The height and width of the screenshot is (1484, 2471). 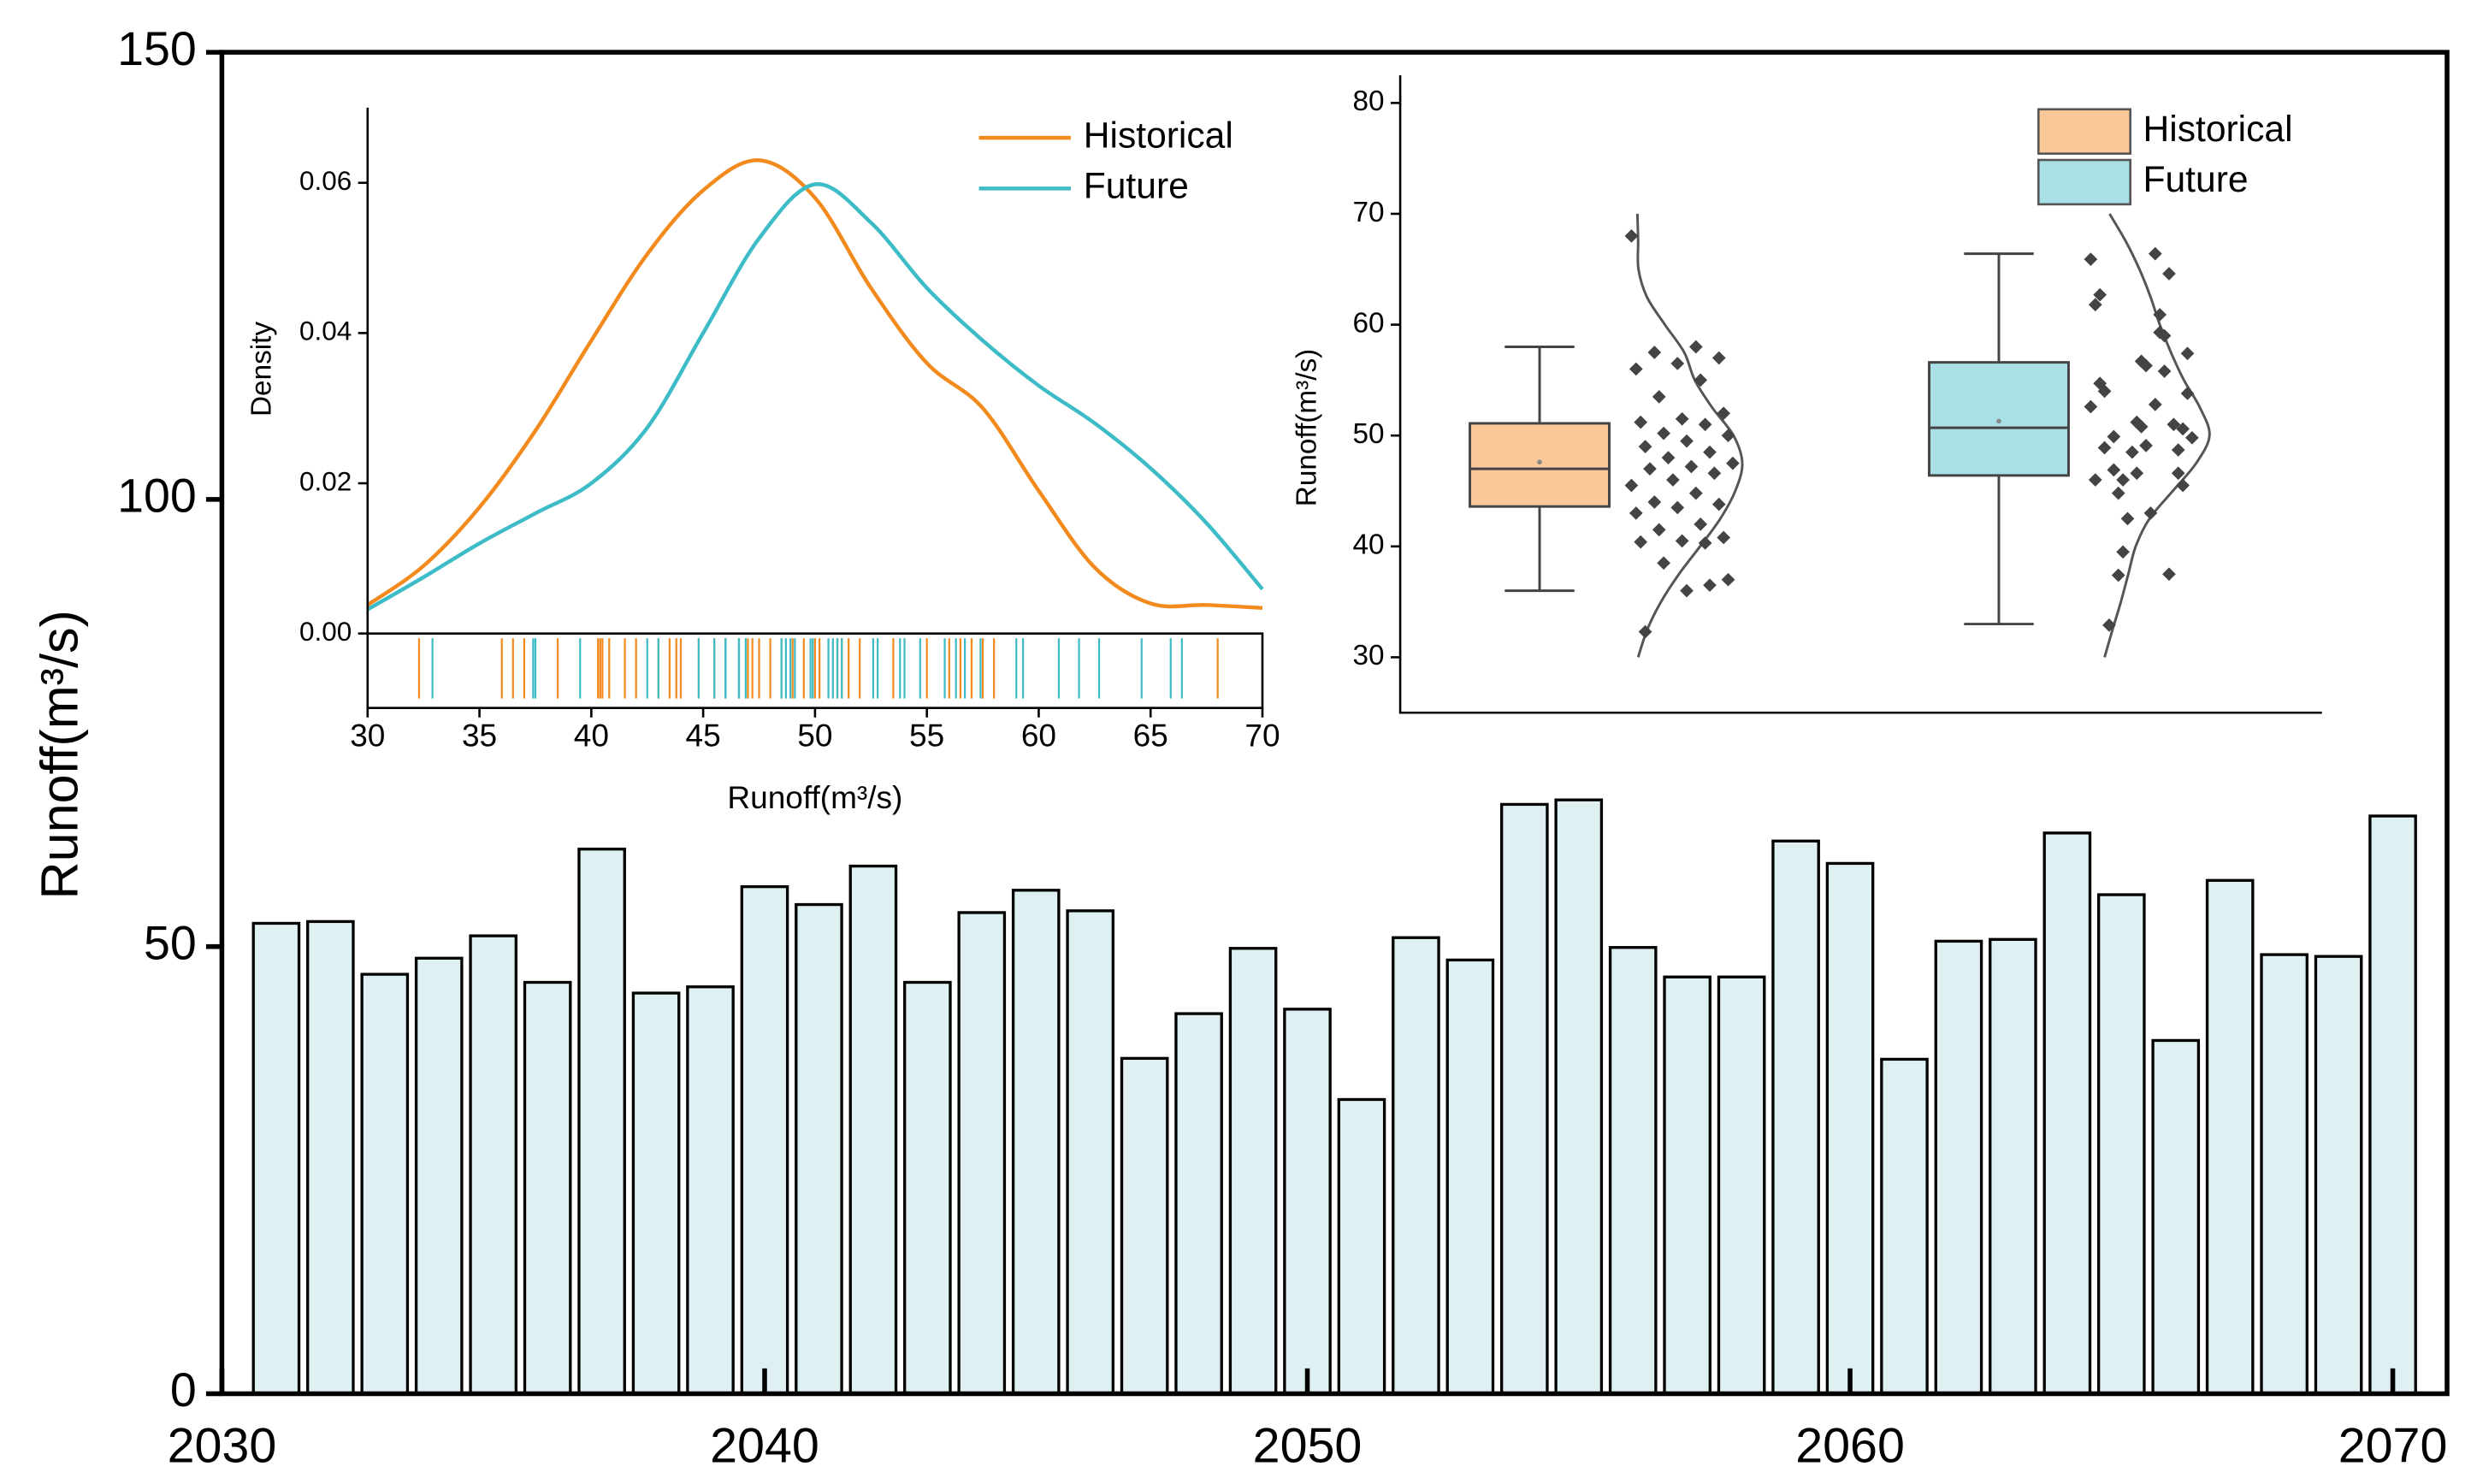 What do you see at coordinates (261, 369) in the screenshot?
I see `y-axis-label: Density` at bounding box center [261, 369].